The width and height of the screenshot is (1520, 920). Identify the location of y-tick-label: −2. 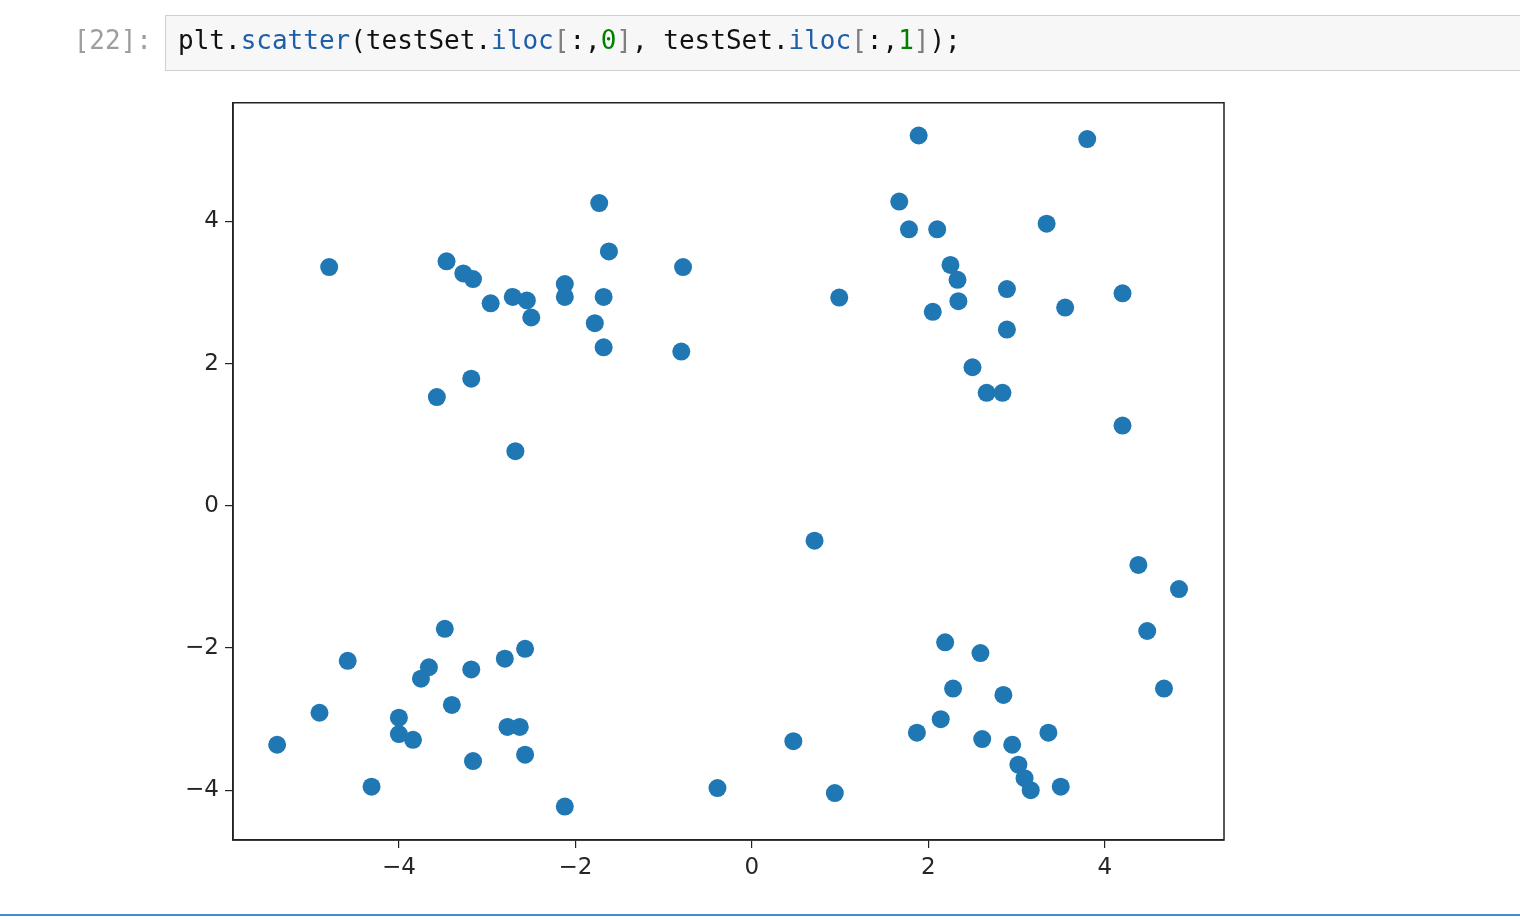
(202, 646).